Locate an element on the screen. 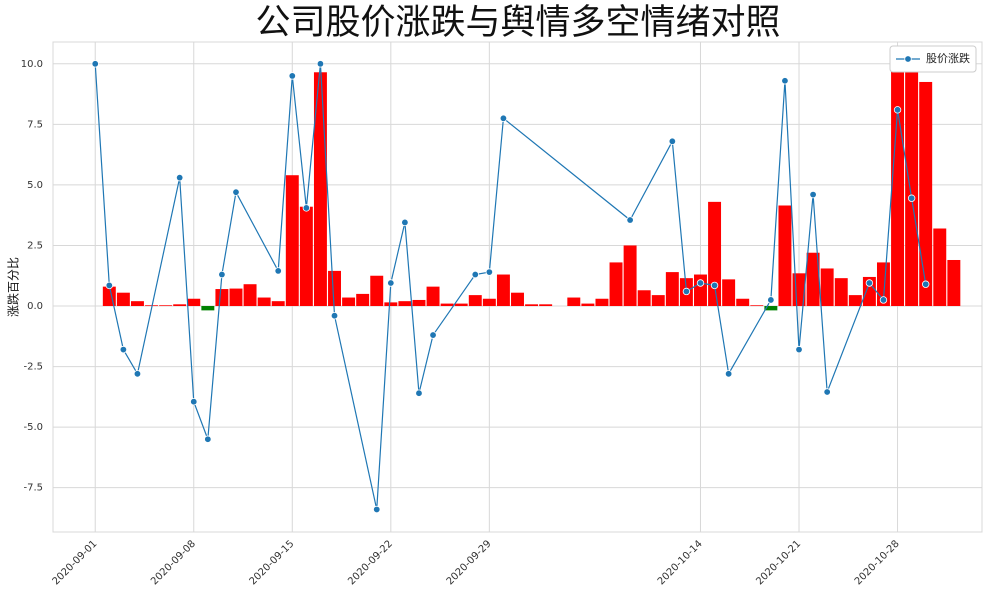  y-axis-label: 涨跌百分比 is located at coordinates (13, 287).